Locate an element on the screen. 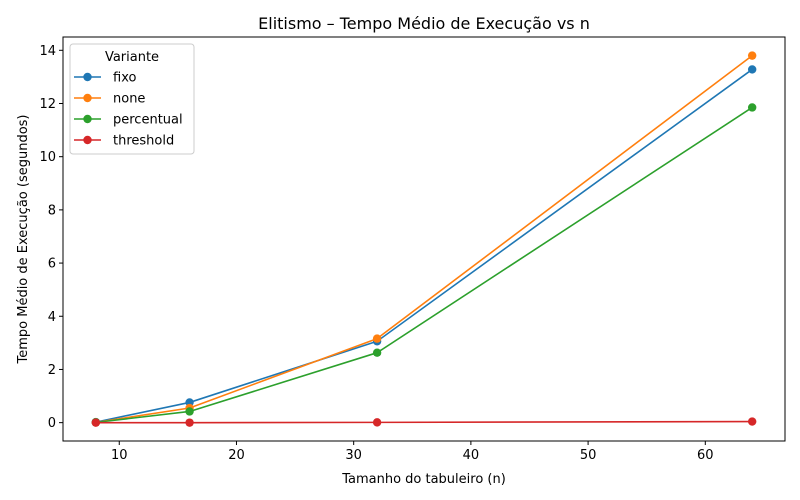 The height and width of the screenshot is (500, 800). y-tick-label: 0 is located at coordinates (52, 423).